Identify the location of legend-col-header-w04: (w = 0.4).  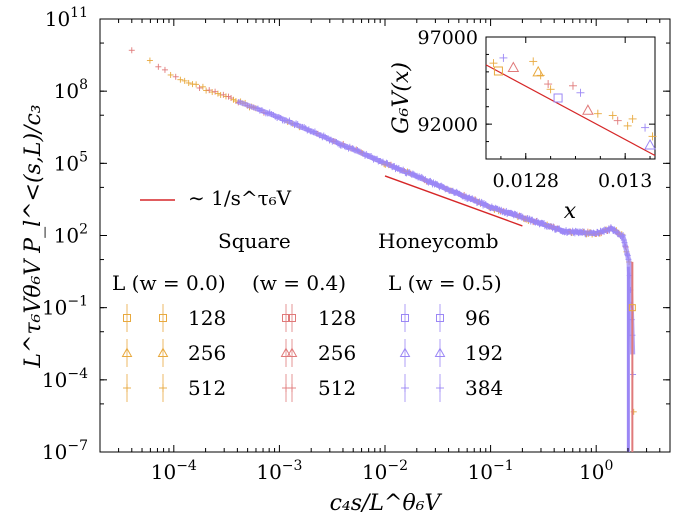
(299, 283).